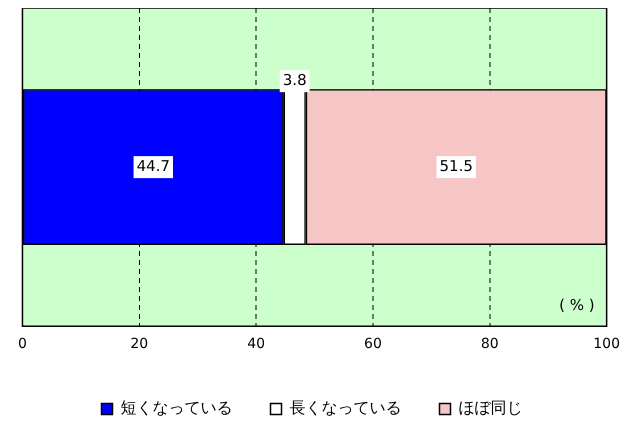  Describe the element at coordinates (456, 165) in the screenshot. I see `data-label: 51.5` at that location.